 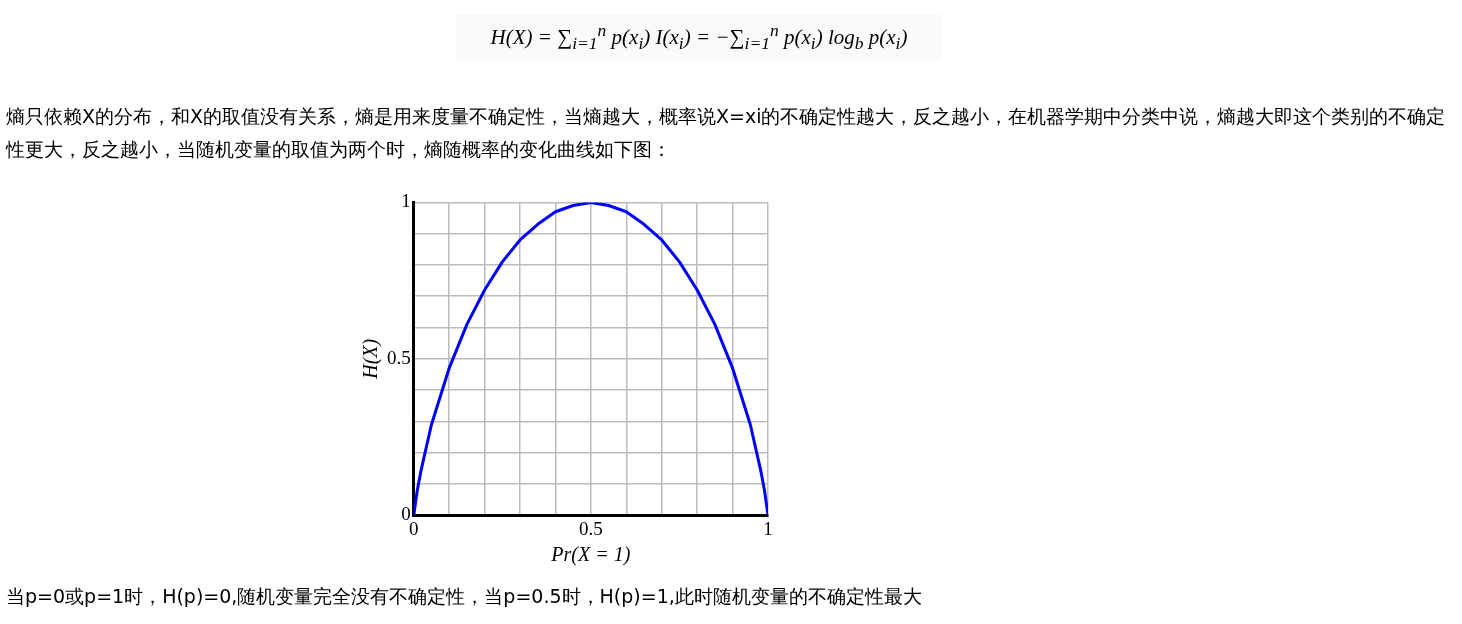 What do you see at coordinates (399, 357) in the screenshot?
I see `y-tick-label: 0.5` at bounding box center [399, 357].